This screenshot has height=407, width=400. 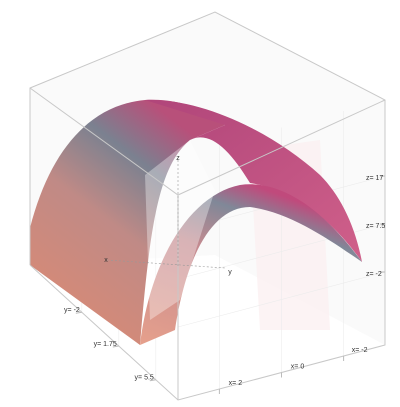 What do you see at coordinates (72, 310) in the screenshot?
I see `y-tick-label: y= -2` at bounding box center [72, 310].